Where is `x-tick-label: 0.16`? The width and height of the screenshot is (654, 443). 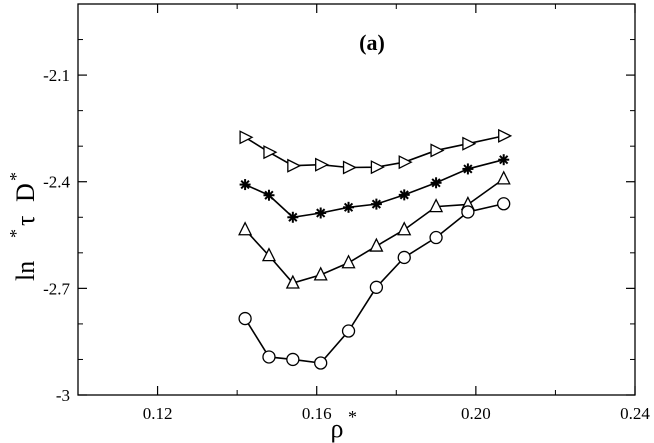
x-tick-label: 0.16 is located at coordinates (317, 413).